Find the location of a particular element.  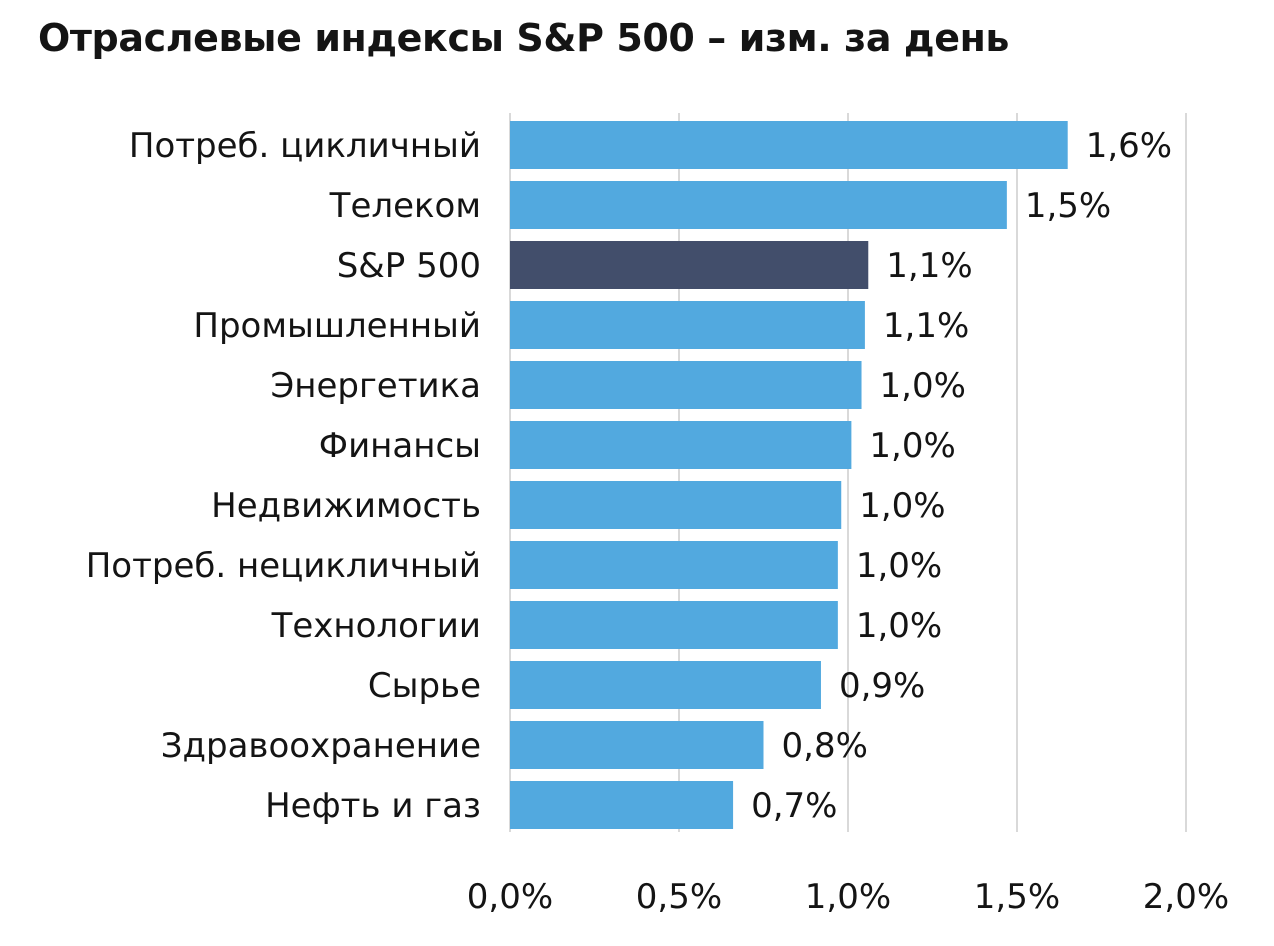

bar-highlight is located at coordinates (689, 265).